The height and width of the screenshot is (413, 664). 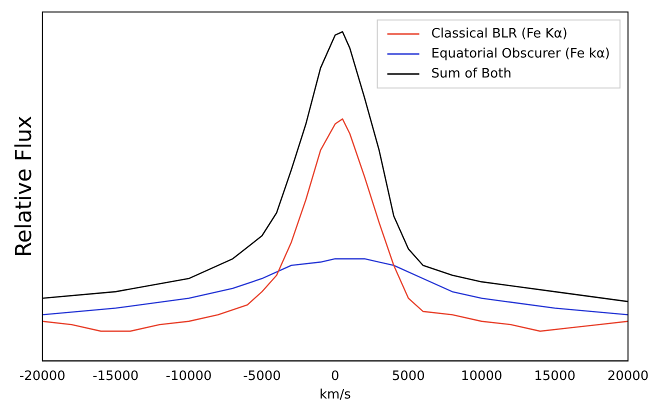 I want to click on x-tick-label: 0, so click(x=335, y=376).